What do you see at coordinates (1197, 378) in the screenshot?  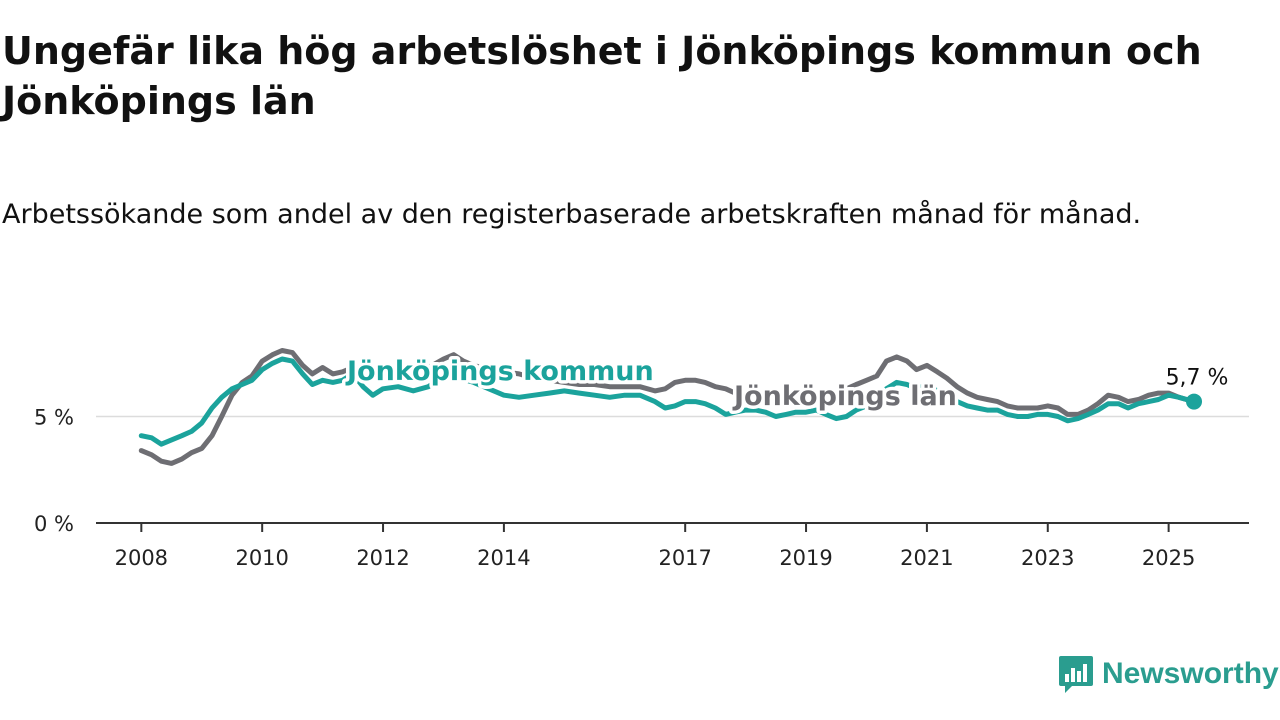 I see `end-value-label: 5,7 %` at bounding box center [1197, 378].